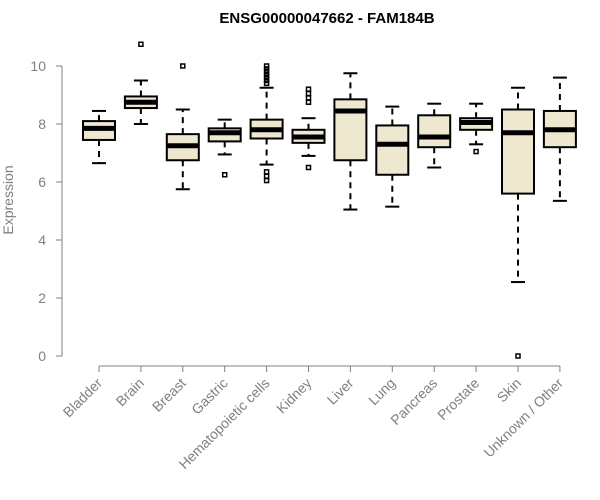  What do you see at coordinates (8, 199) in the screenshot?
I see `y-axis-label: Expression` at bounding box center [8, 199].